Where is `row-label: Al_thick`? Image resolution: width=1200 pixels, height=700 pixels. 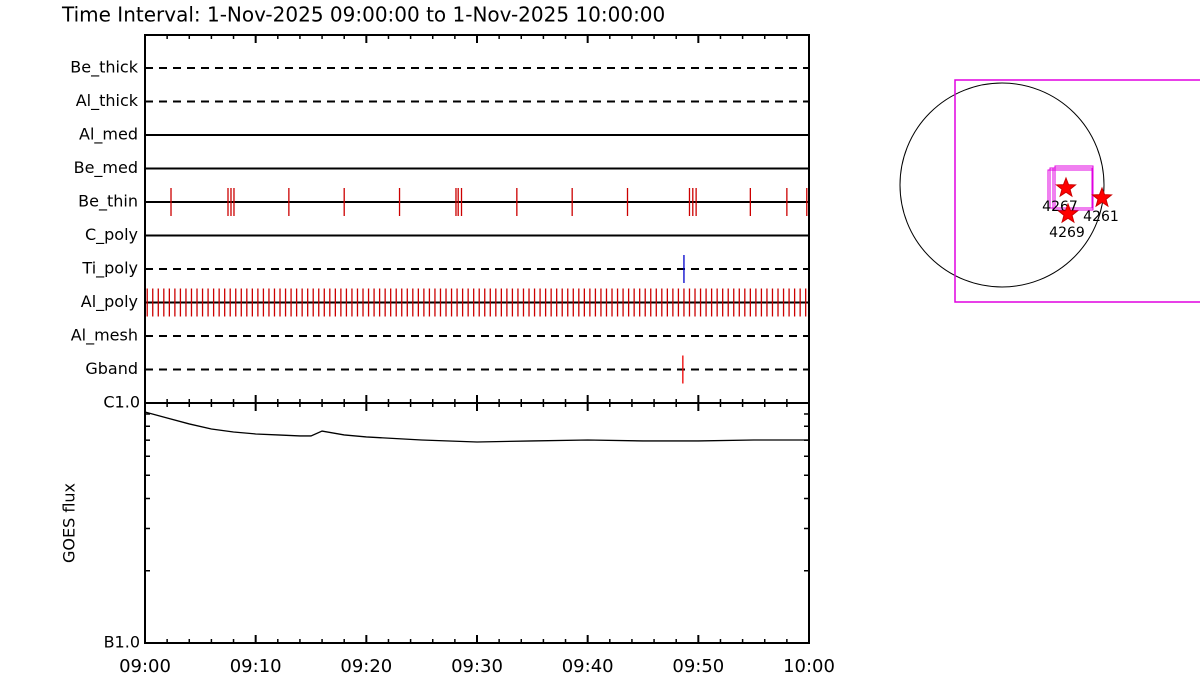 row-label: Al_thick is located at coordinates (107, 101).